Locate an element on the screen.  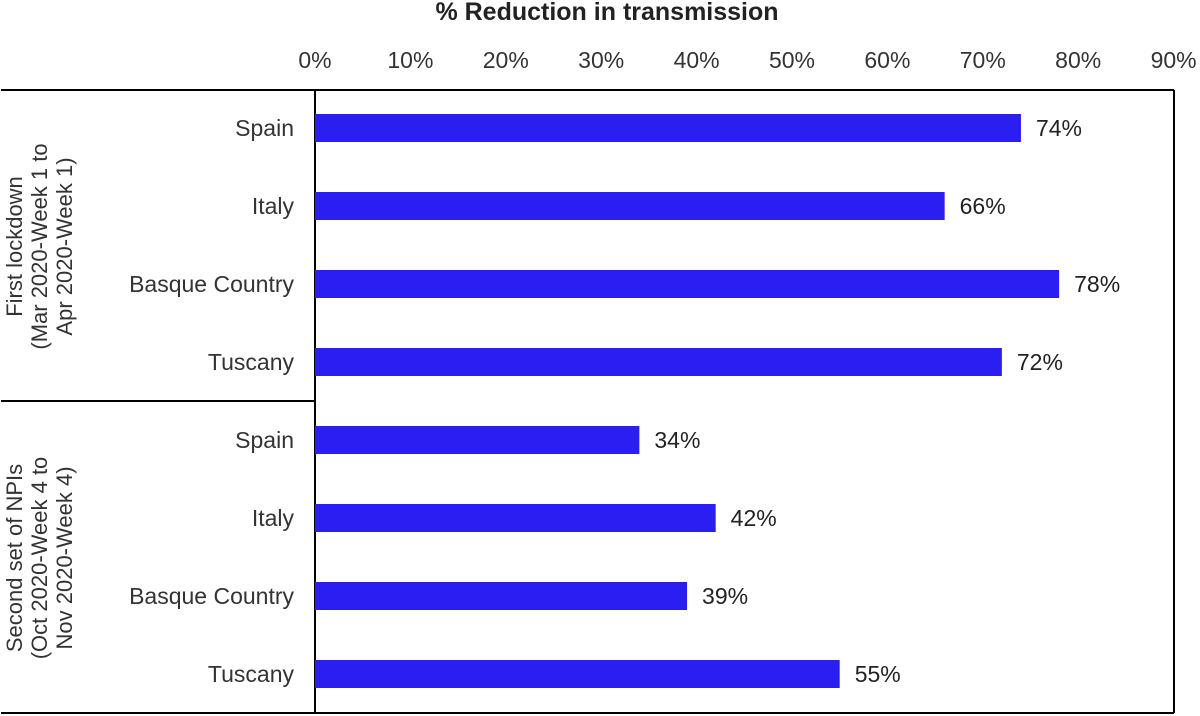
x-tick-label: 10% is located at coordinates (410, 60).